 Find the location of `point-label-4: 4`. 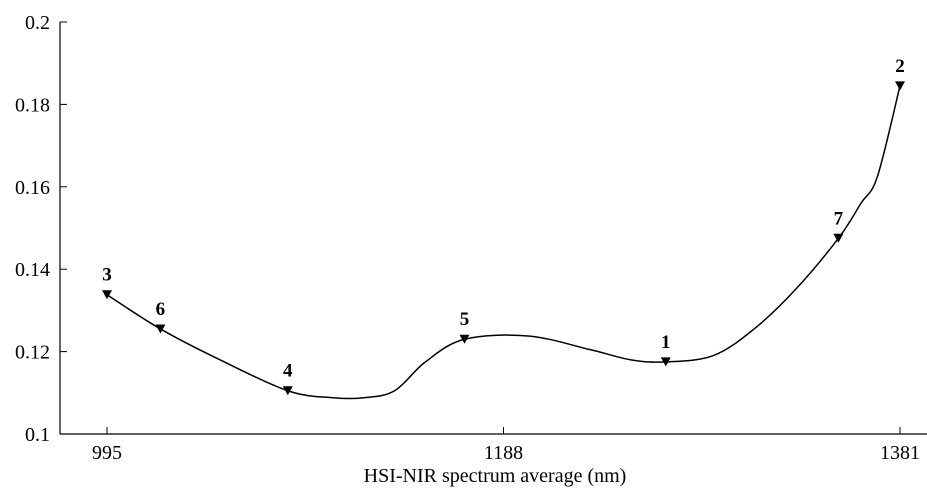

point-label-4: 4 is located at coordinates (288, 371).